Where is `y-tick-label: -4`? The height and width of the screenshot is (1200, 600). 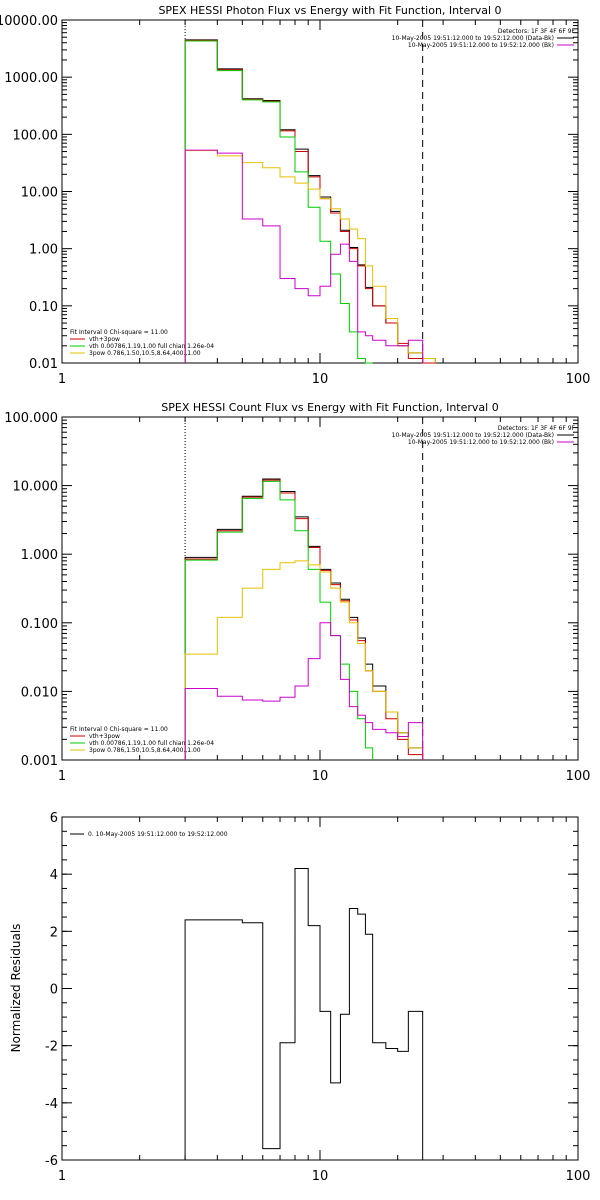
y-tick-label: -4 is located at coordinates (51, 1104).